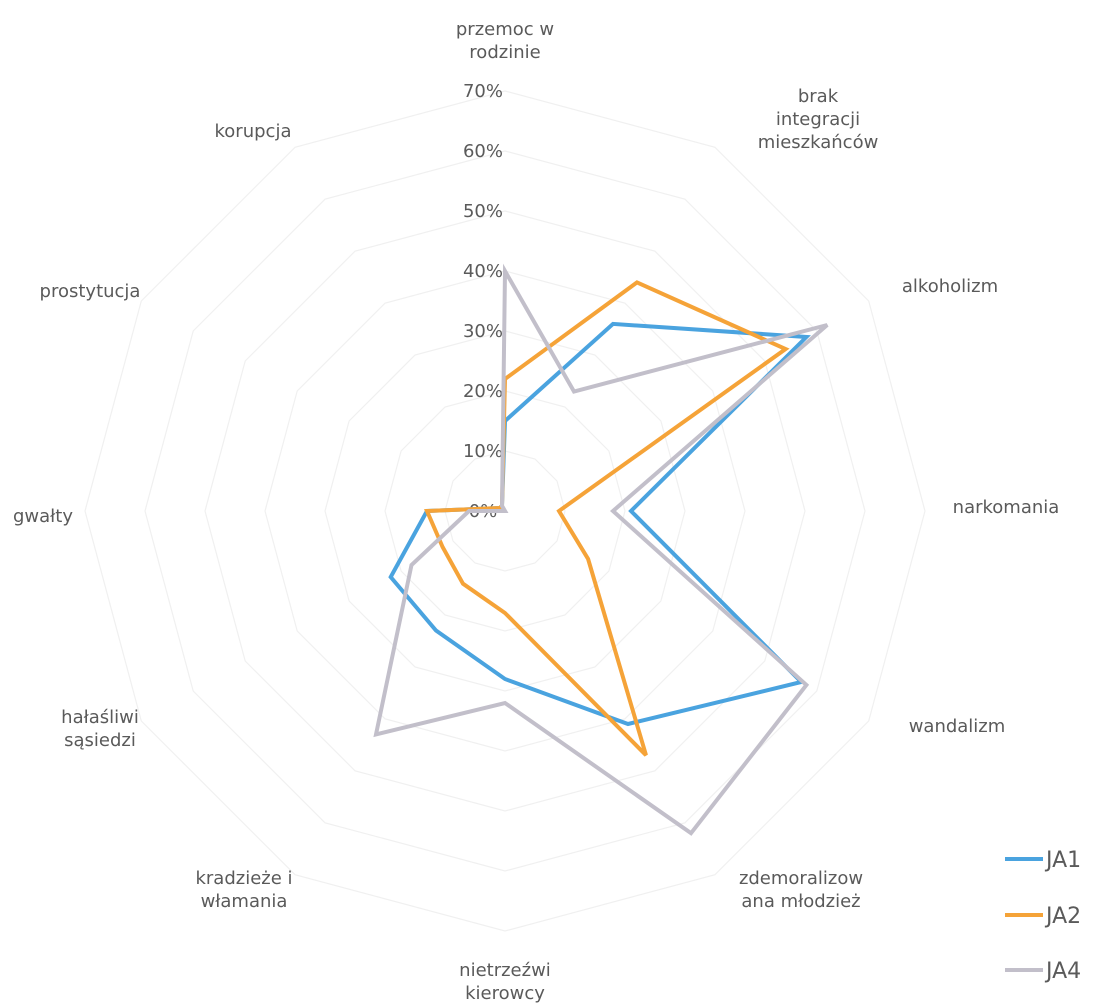 This screenshot has width=1107, height=1007. What do you see at coordinates (957, 726) in the screenshot?
I see `category-label: wandalizm` at bounding box center [957, 726].